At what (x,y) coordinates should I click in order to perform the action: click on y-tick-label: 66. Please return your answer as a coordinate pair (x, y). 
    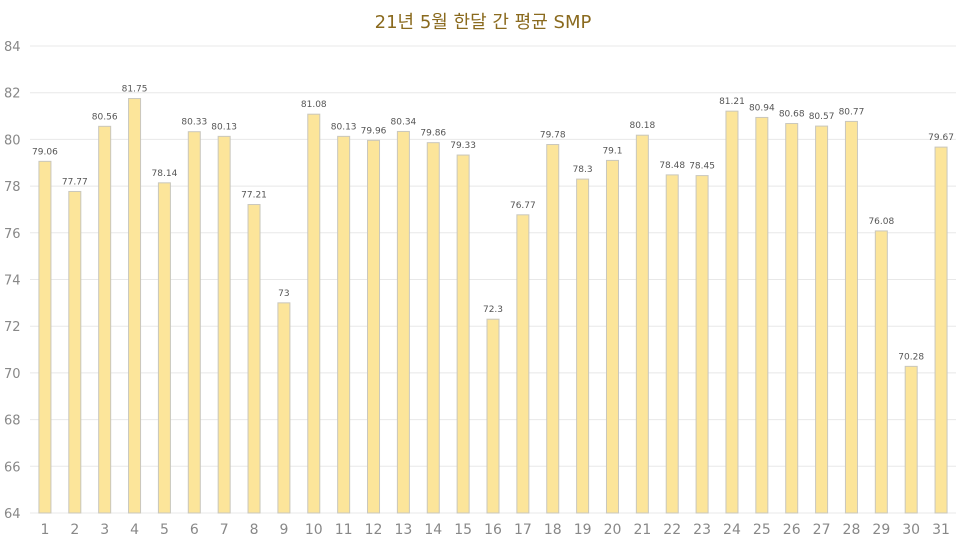
    Looking at the image, I should click on (12, 467).